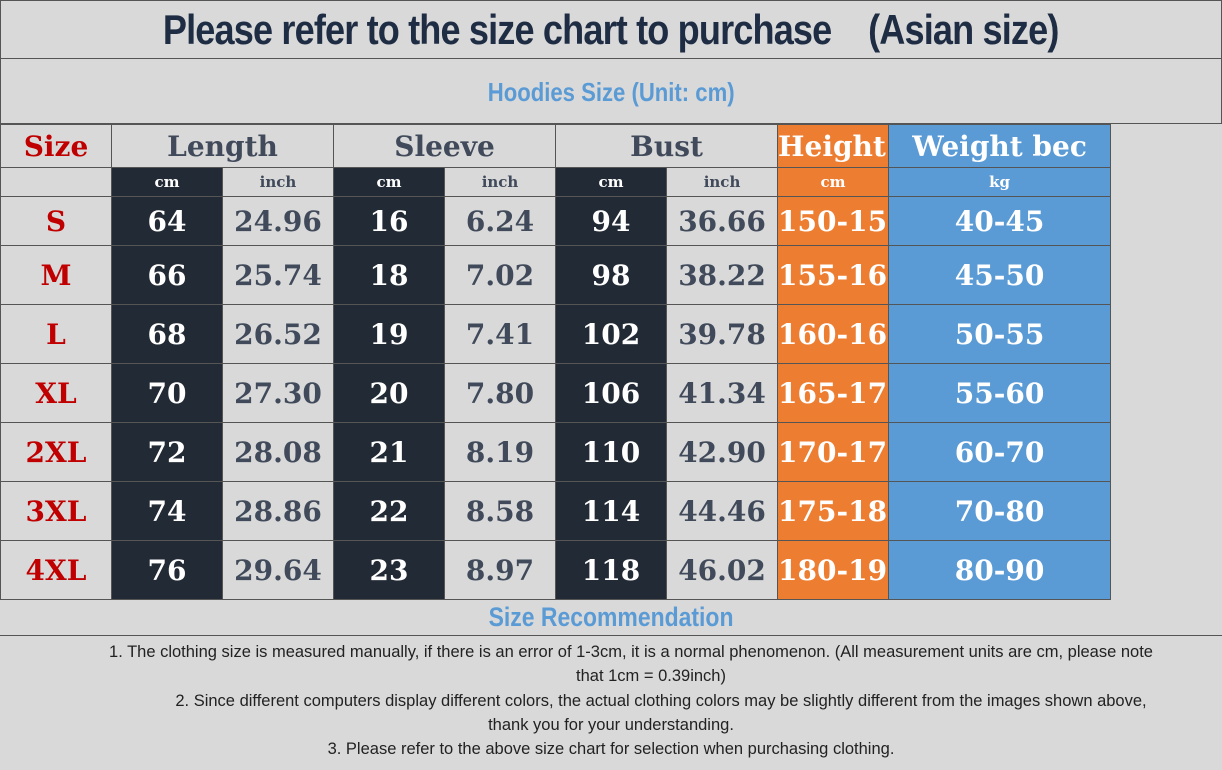 The width and height of the screenshot is (1222, 770). I want to click on cell-length-cm: 76, so click(167, 570).